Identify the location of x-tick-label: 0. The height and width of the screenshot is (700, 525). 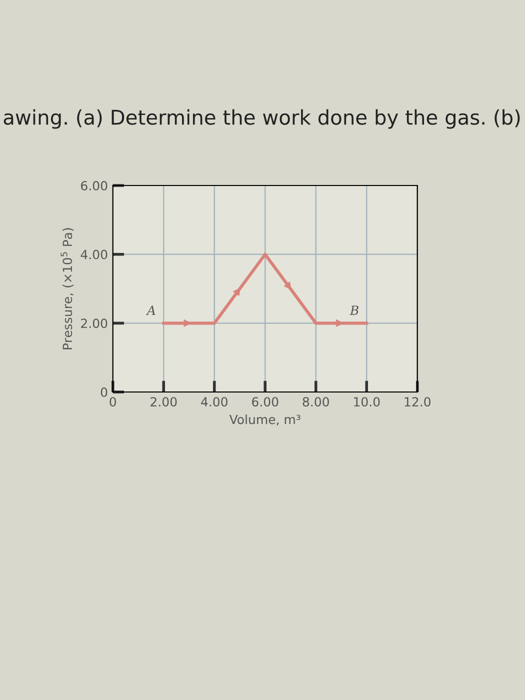
(113, 402).